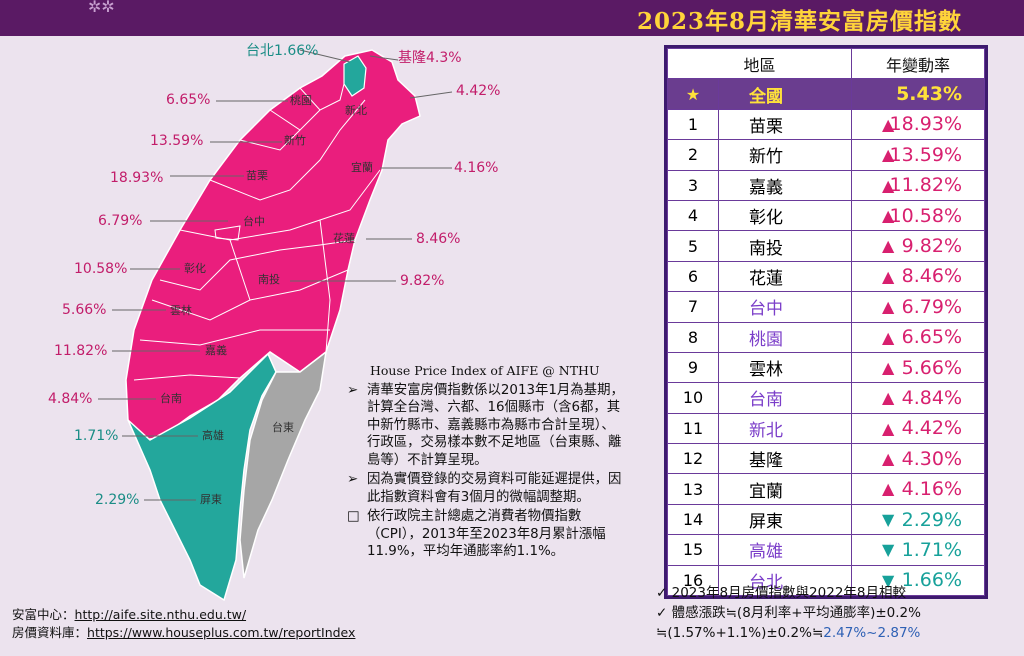  I want to click on county-name-kaohsiung: 高雄, so click(213, 435).